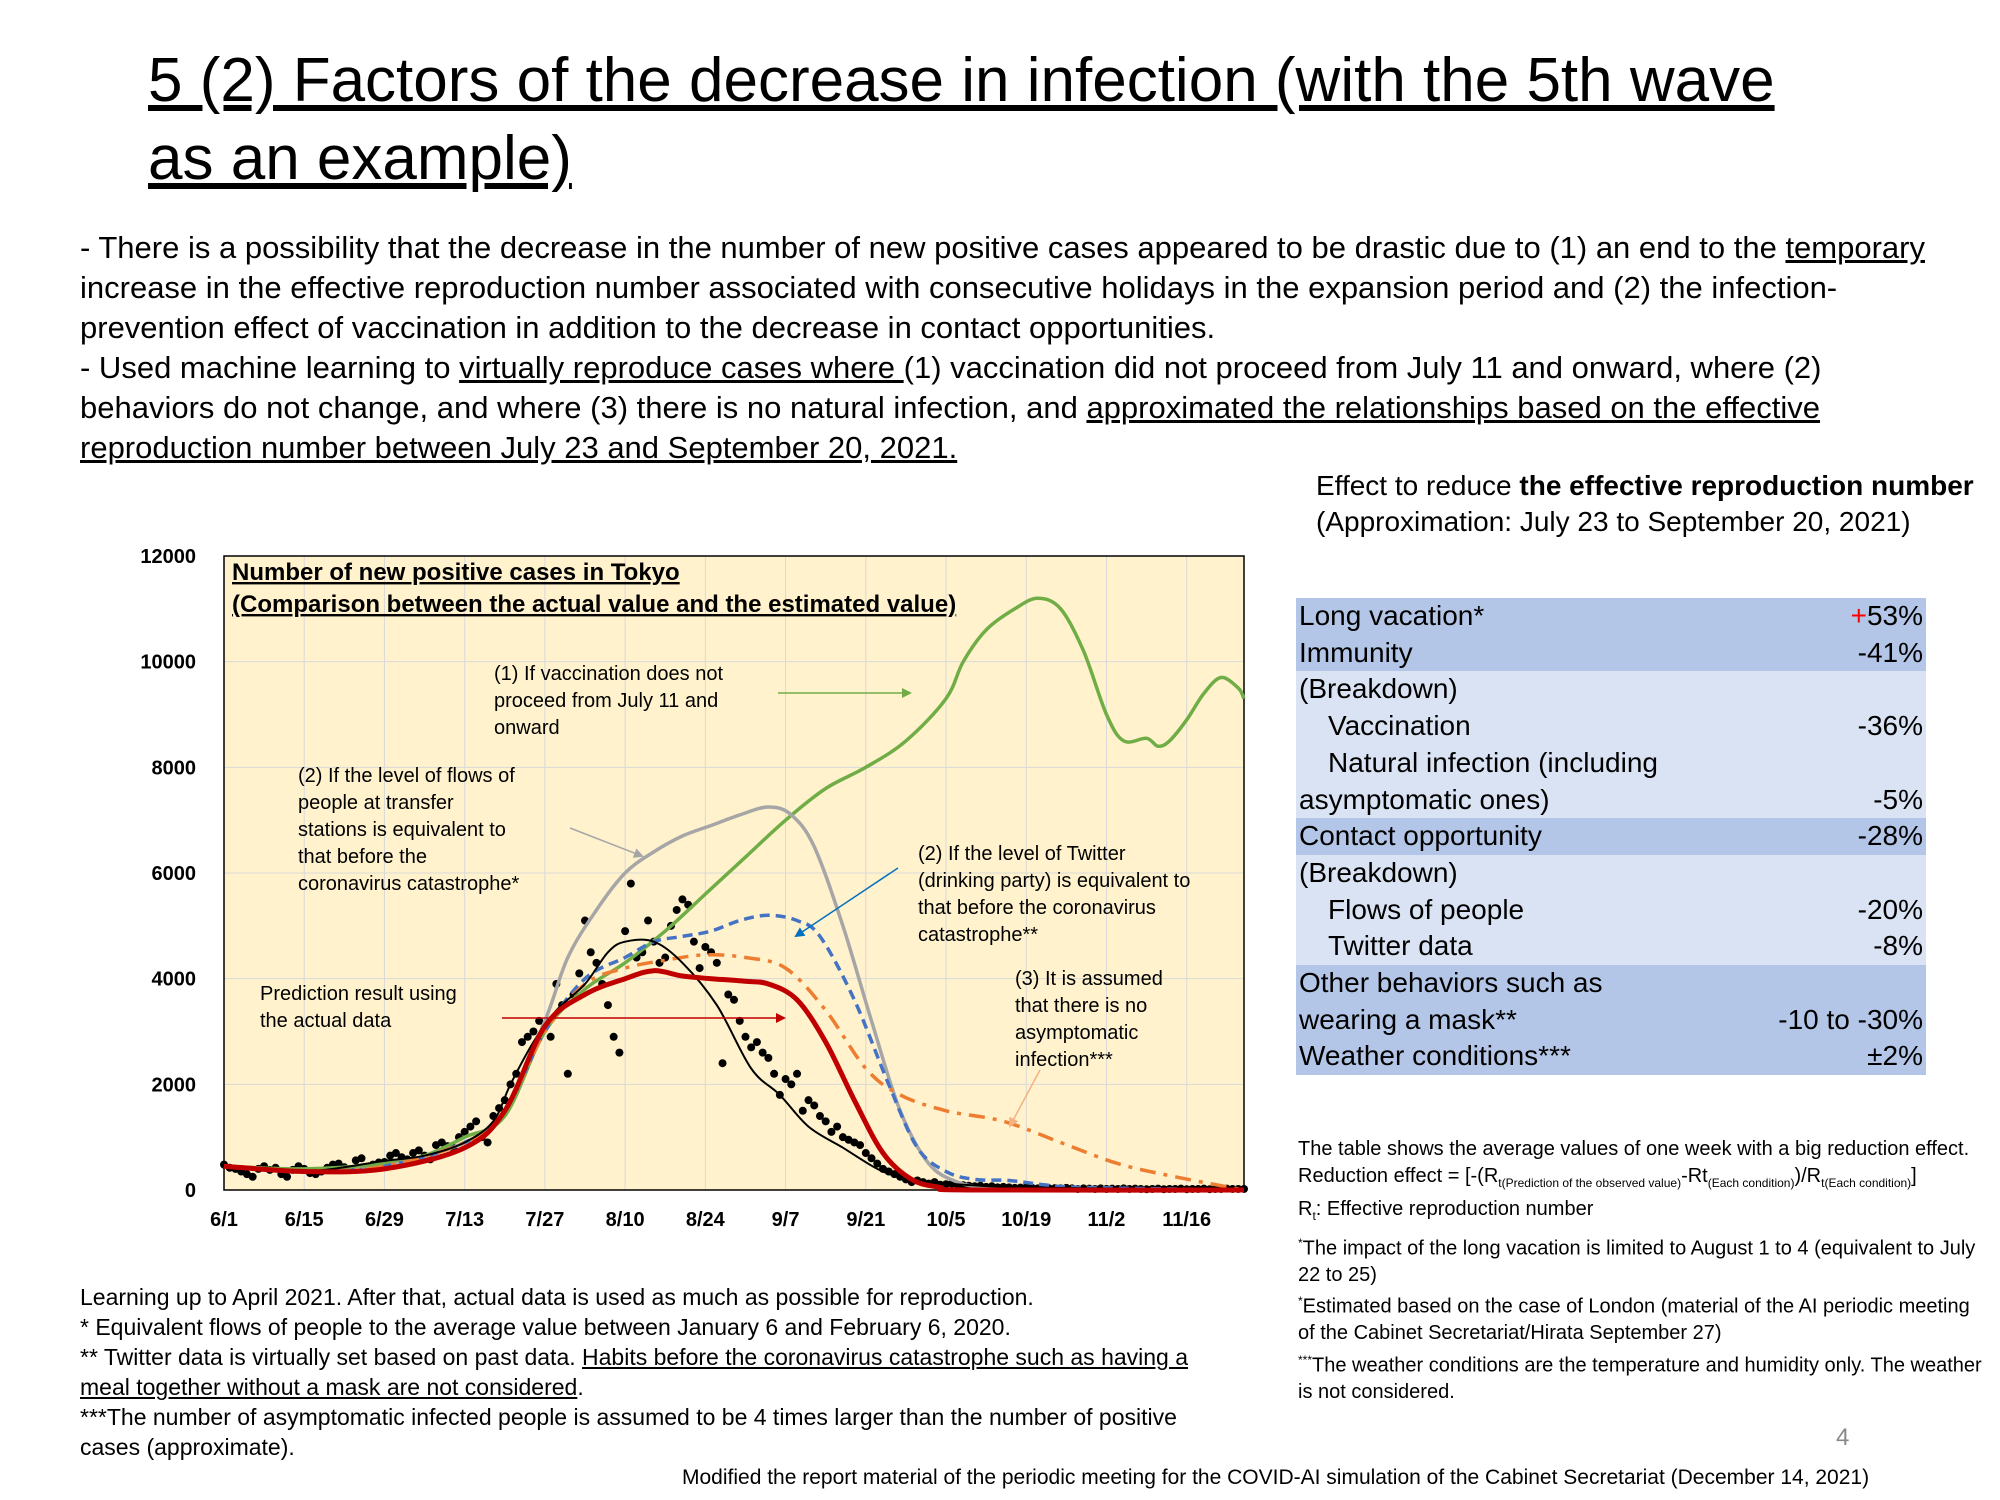 This screenshot has height=1500, width=2000. What do you see at coordinates (1611, 800) in the screenshot?
I see `table-row: asymptomatic ones) -5%` at bounding box center [1611, 800].